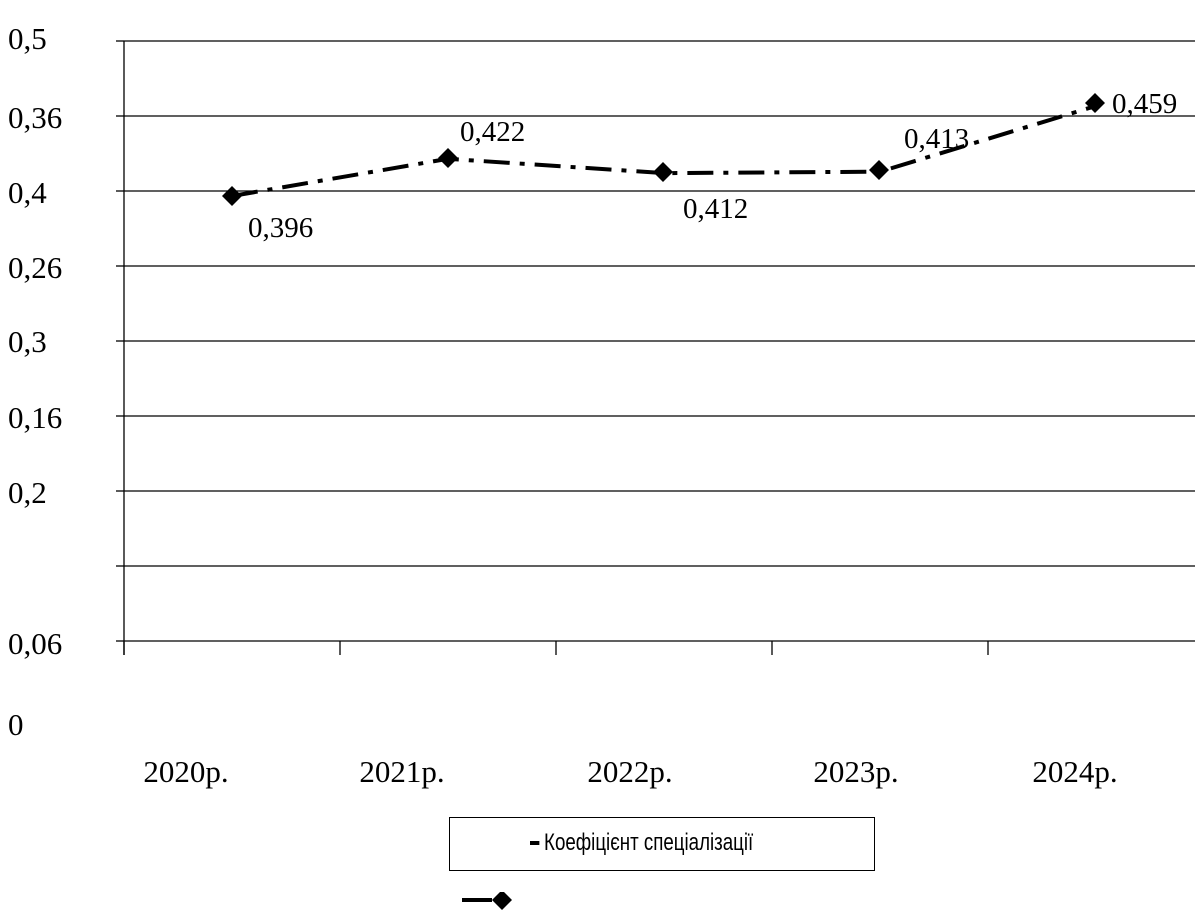 The image size is (1195, 914). I want to click on data-label: 0,422, so click(492, 132).